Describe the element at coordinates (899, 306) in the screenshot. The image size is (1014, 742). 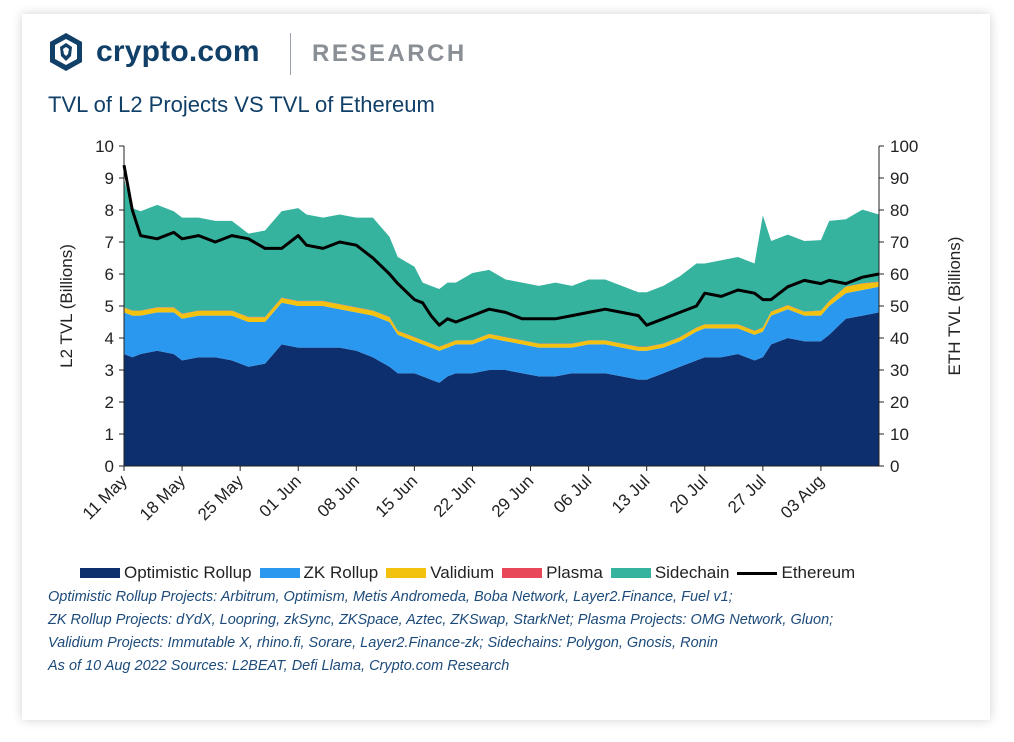
I see `y-tick-label-right: 50` at that location.